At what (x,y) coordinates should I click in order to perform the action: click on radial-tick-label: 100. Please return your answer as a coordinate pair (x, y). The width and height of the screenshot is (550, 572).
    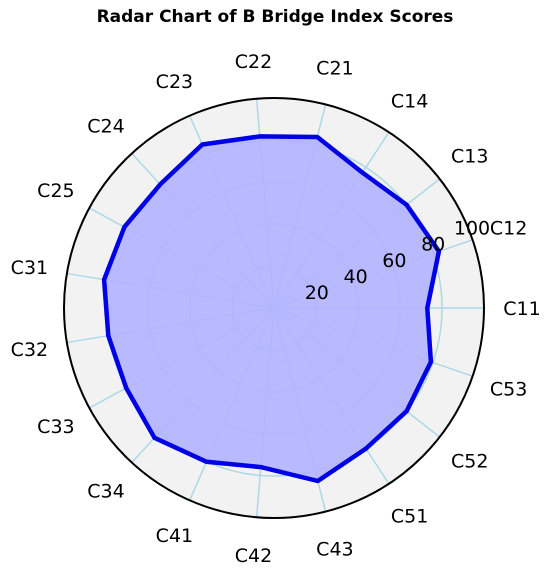
    Looking at the image, I should click on (472, 229).